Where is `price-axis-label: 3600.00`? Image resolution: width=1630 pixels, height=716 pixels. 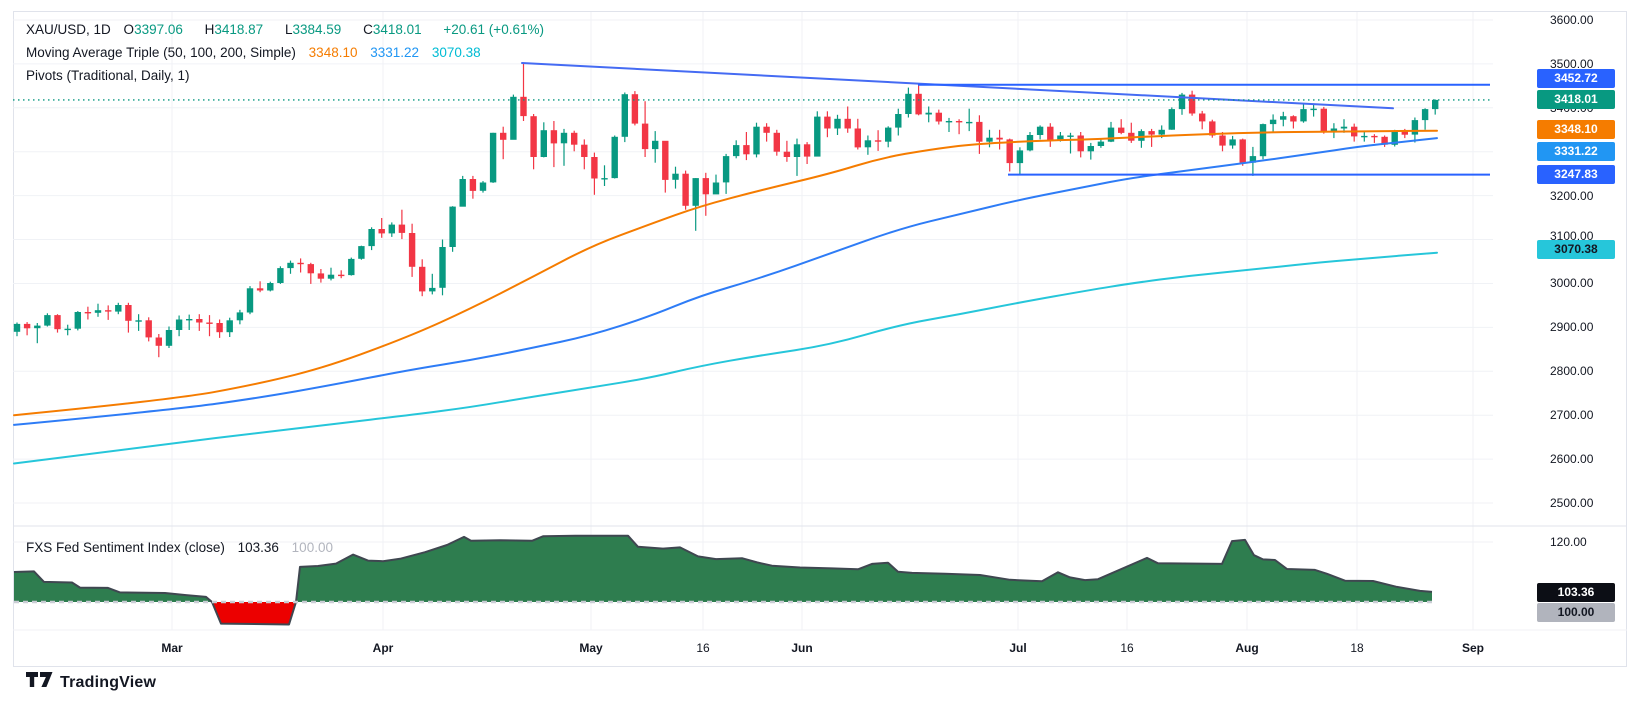 price-axis-label: 3600.00 is located at coordinates (1572, 20).